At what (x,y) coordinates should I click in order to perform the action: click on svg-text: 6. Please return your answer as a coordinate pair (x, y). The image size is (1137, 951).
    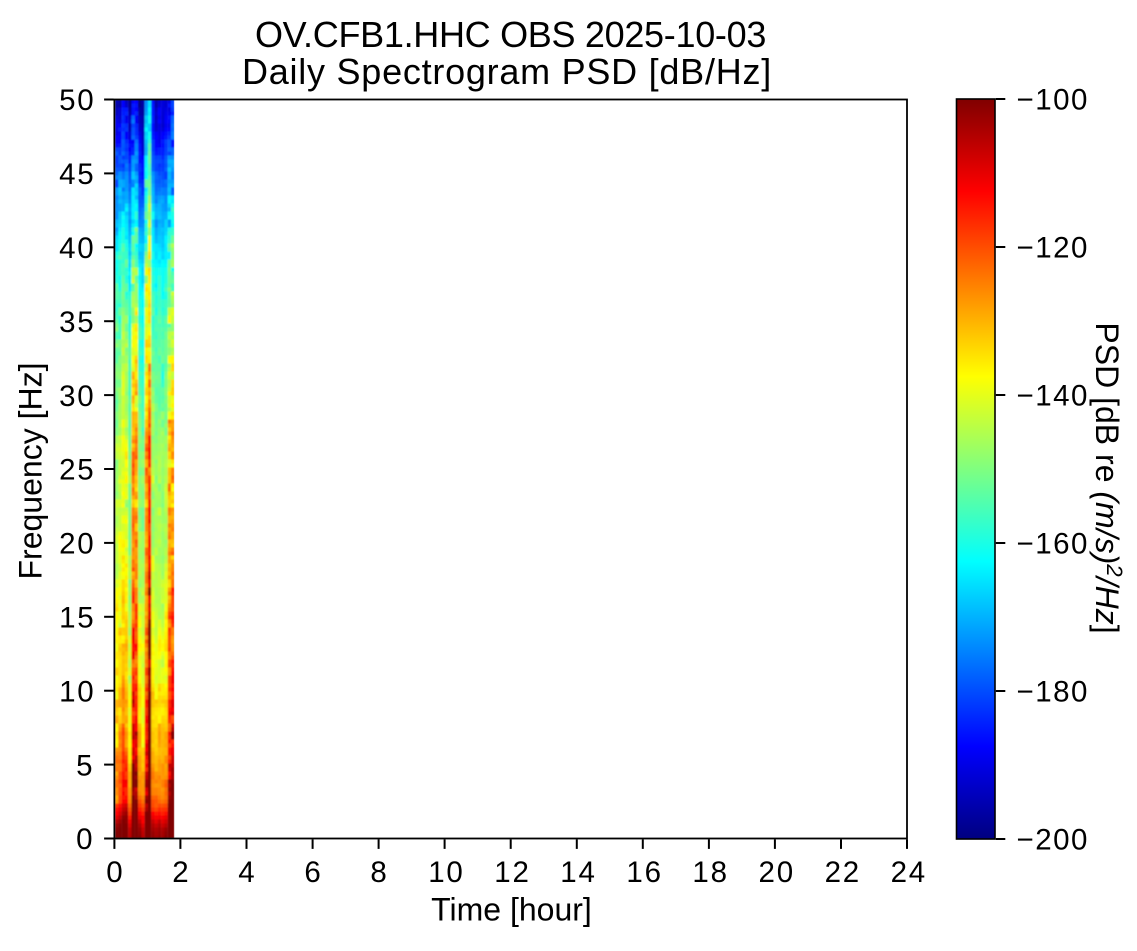
    Looking at the image, I should click on (312, 872).